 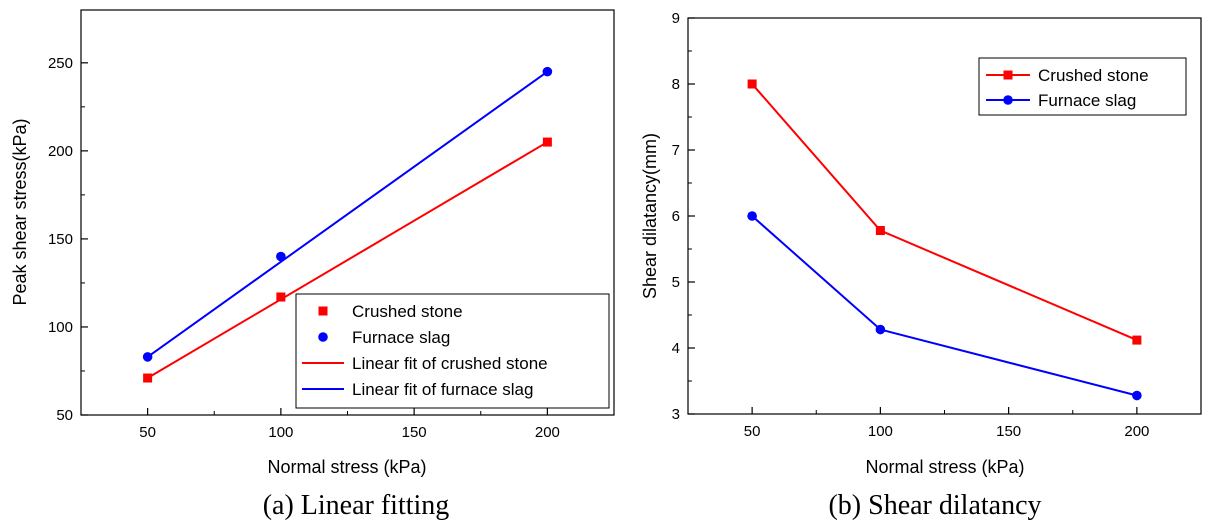 I want to click on chart-a-y-tick-label: 100, so click(x=60, y=327).